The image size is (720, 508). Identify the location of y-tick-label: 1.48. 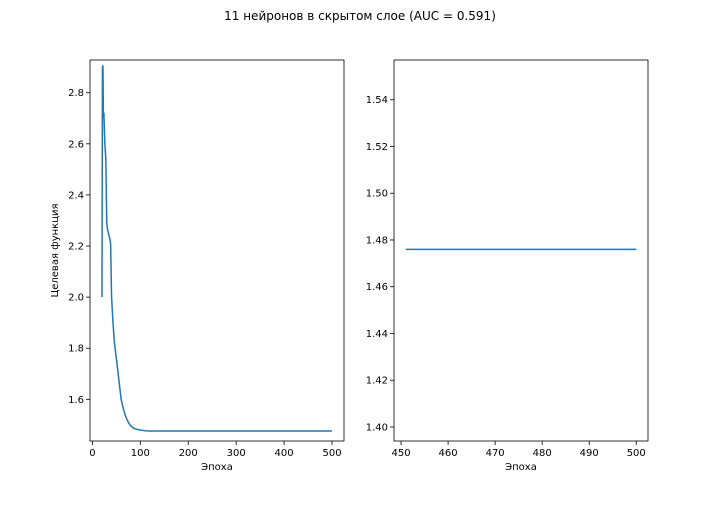
(377, 240).